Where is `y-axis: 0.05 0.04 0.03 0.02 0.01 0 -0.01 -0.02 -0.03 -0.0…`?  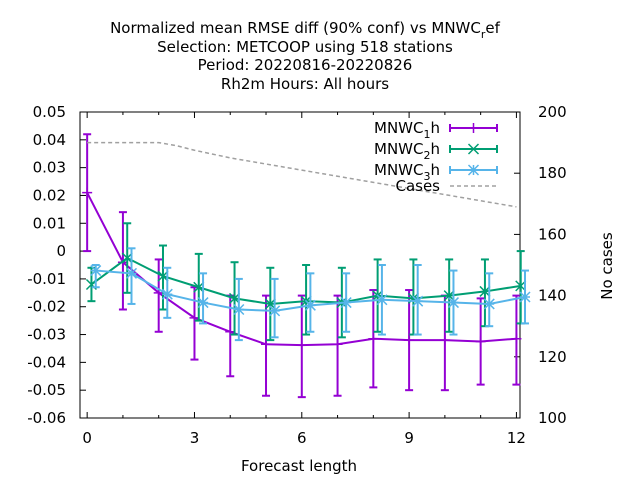
y-axis: 0.05 0.04 0.03 0.02 0.01 0 -0.01 -0.02 -0.03 -0.0… is located at coordinates (56, 265).